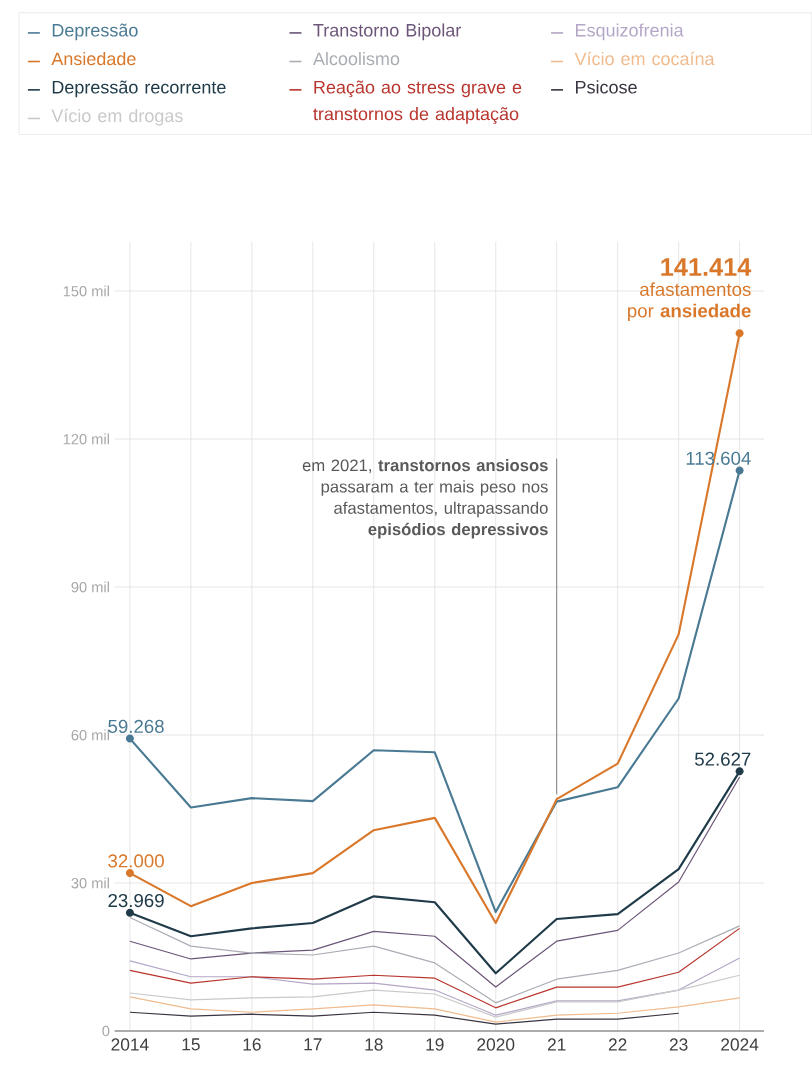  I want to click on legend-label: Transtorno Bipolar, so click(387, 32).